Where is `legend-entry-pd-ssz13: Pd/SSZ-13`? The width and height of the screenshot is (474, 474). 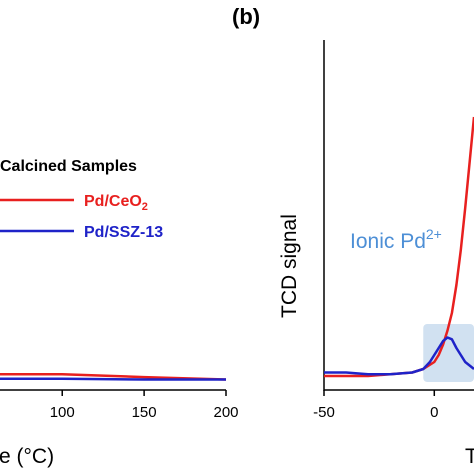
legend-entry-pd-ssz13: Pd/SSZ-13 is located at coordinates (123, 232).